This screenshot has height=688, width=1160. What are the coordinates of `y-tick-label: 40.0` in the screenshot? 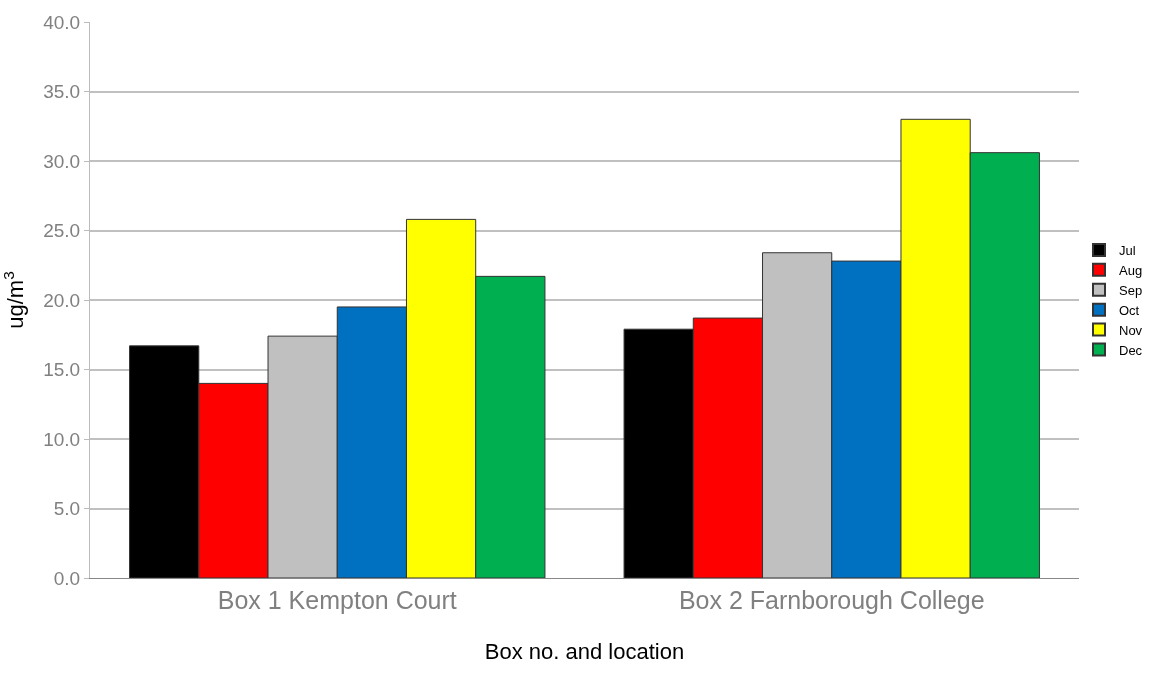 It's located at (62, 22).